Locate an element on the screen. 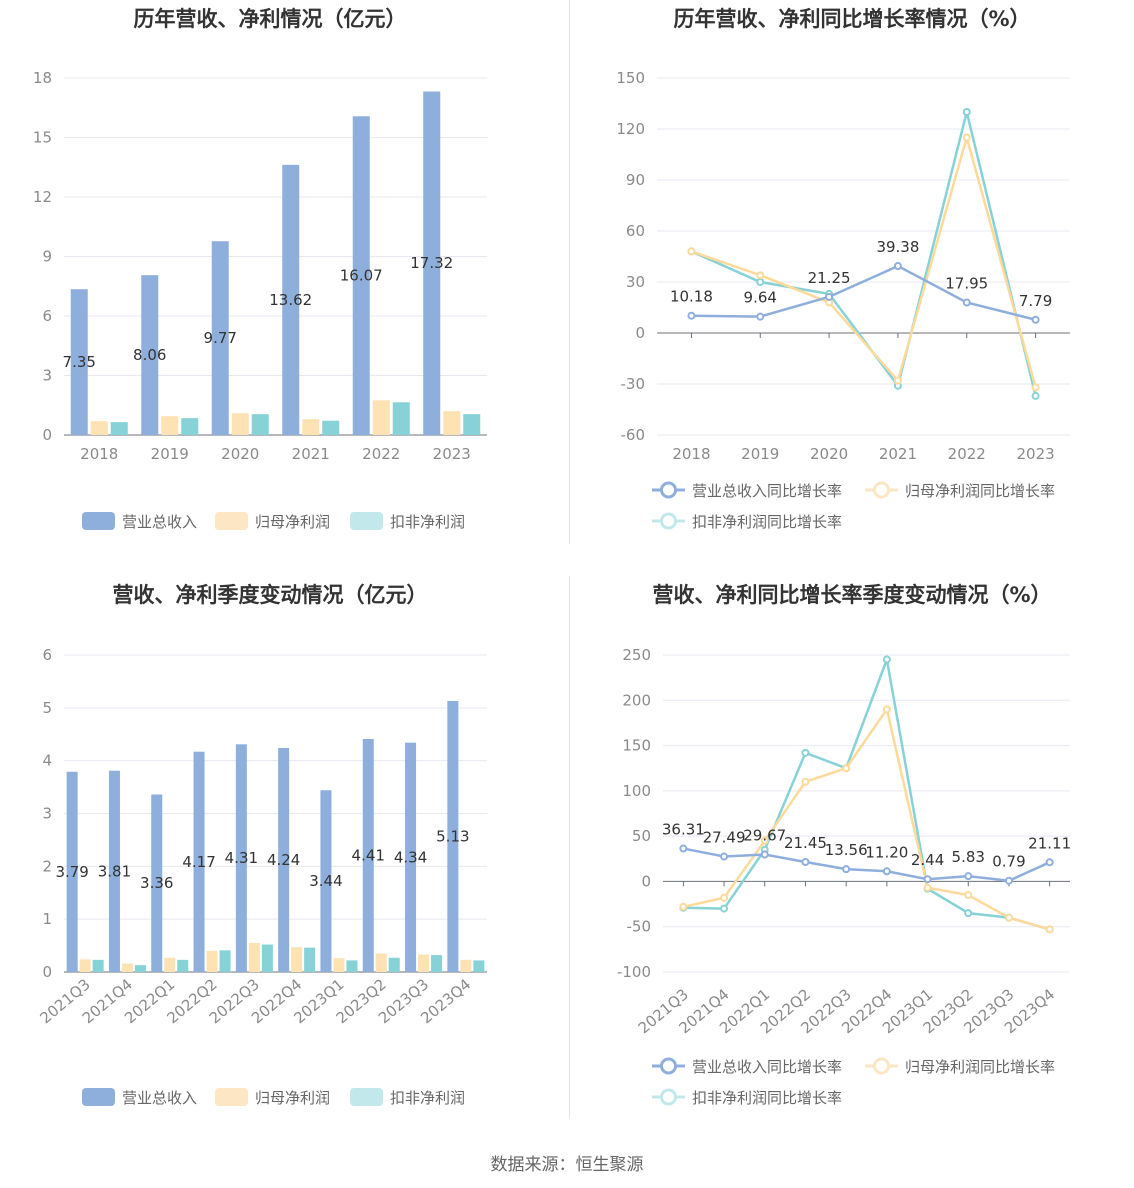 The width and height of the screenshot is (1134, 1188). data-label: 9.77 is located at coordinates (220, 338).